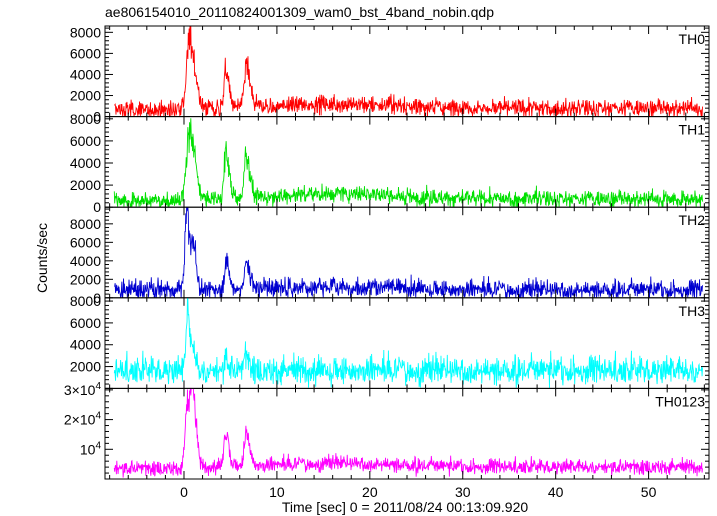 This screenshot has width=717, height=516. Describe the element at coordinates (42, 258) in the screenshot. I see `y-axis-label: Counts/sec` at that location.